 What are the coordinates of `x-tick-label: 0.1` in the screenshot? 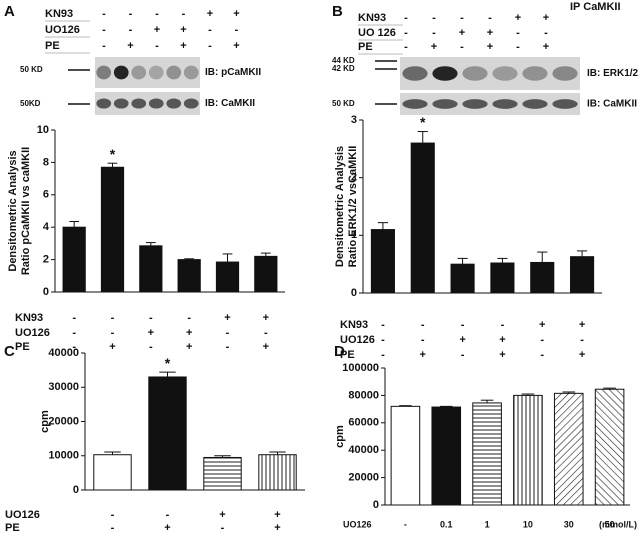 It's located at (446, 524).